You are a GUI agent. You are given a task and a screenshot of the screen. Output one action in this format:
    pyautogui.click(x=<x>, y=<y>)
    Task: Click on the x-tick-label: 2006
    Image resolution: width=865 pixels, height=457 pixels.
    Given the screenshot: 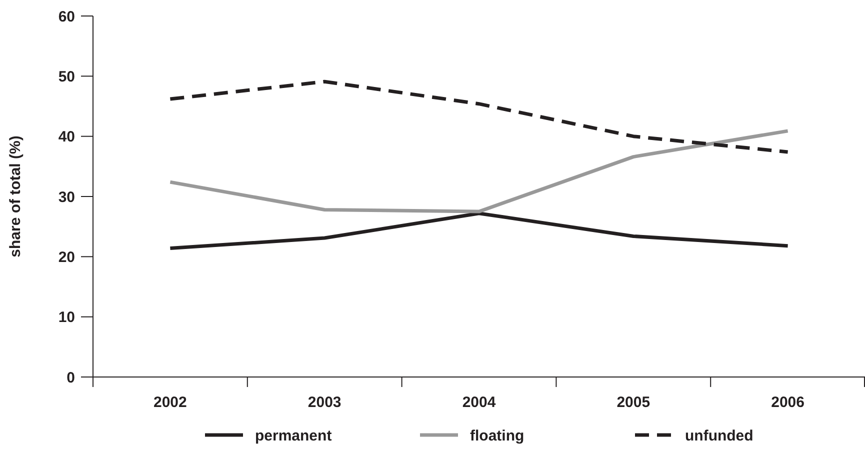 What is the action you would take?
    pyautogui.click(x=787, y=402)
    